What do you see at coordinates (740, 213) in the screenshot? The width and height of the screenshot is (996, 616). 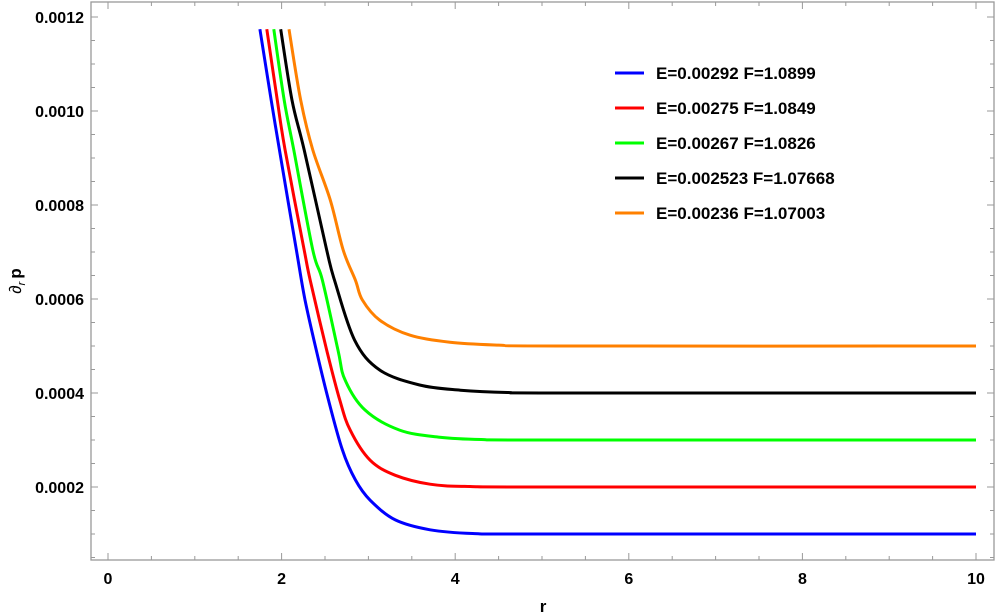 I see `legend-label-5: E=0.00236 F=1.07003` at bounding box center [740, 213].